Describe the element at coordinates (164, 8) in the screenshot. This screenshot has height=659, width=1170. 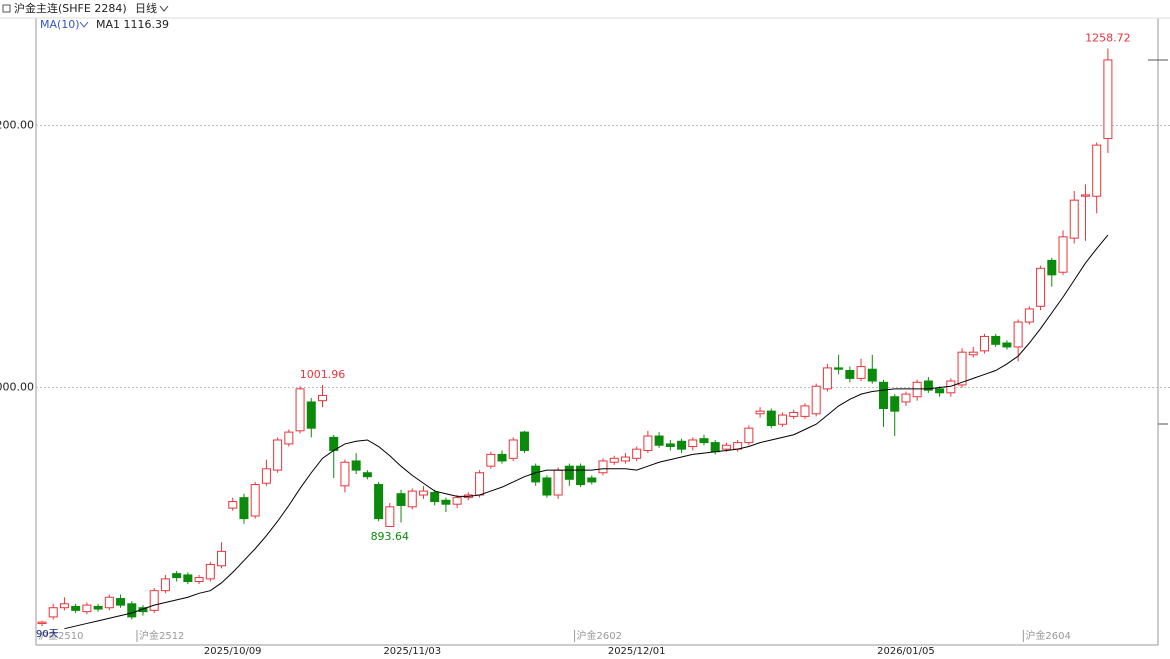
I see `period-chevron` at that location.